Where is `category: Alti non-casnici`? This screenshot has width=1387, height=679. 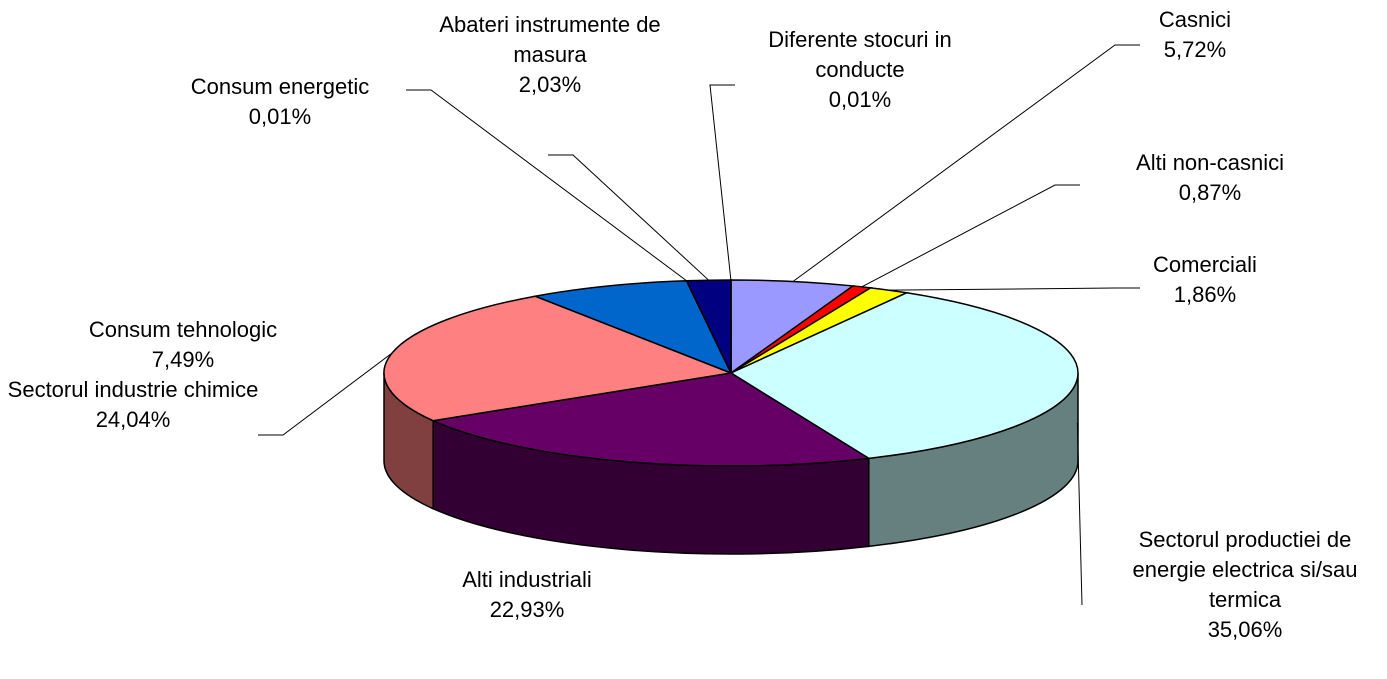 category: Alti non-casnici is located at coordinates (1210, 162).